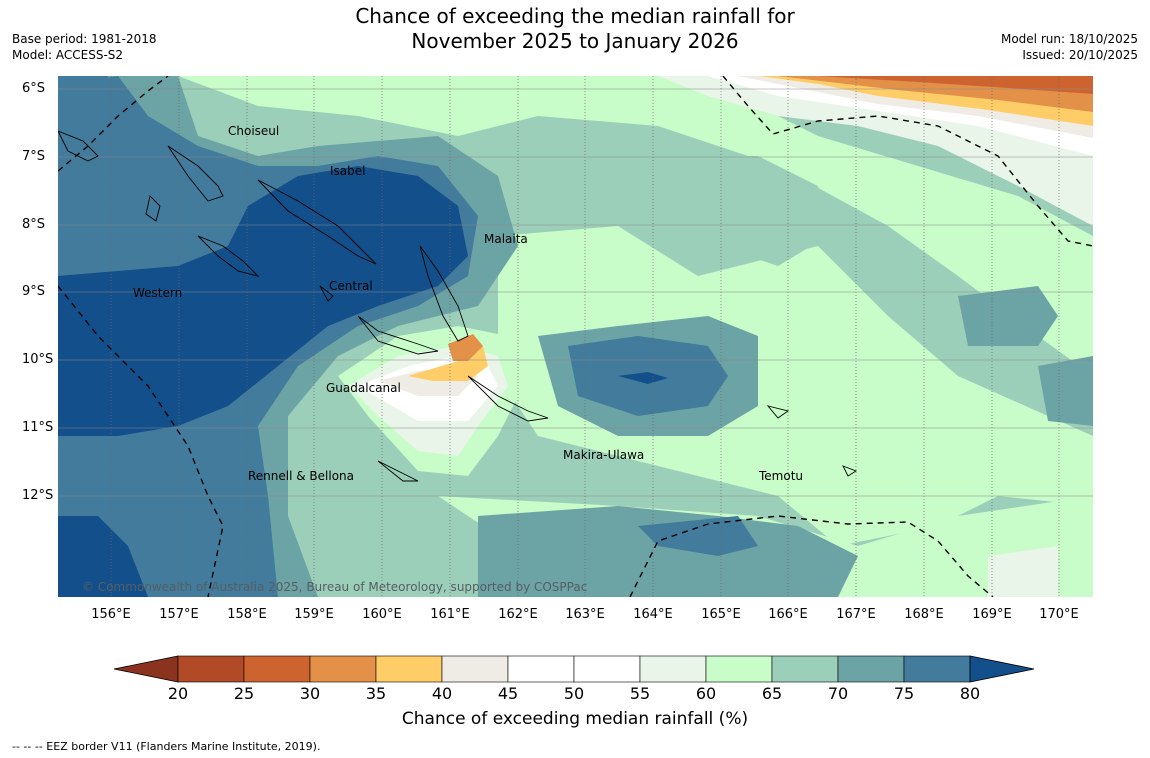 Image resolution: width=1150 pixels, height=758 pixels. What do you see at coordinates (263, 301) in the screenshot?
I see `contour-80-west` at bounding box center [263, 301].